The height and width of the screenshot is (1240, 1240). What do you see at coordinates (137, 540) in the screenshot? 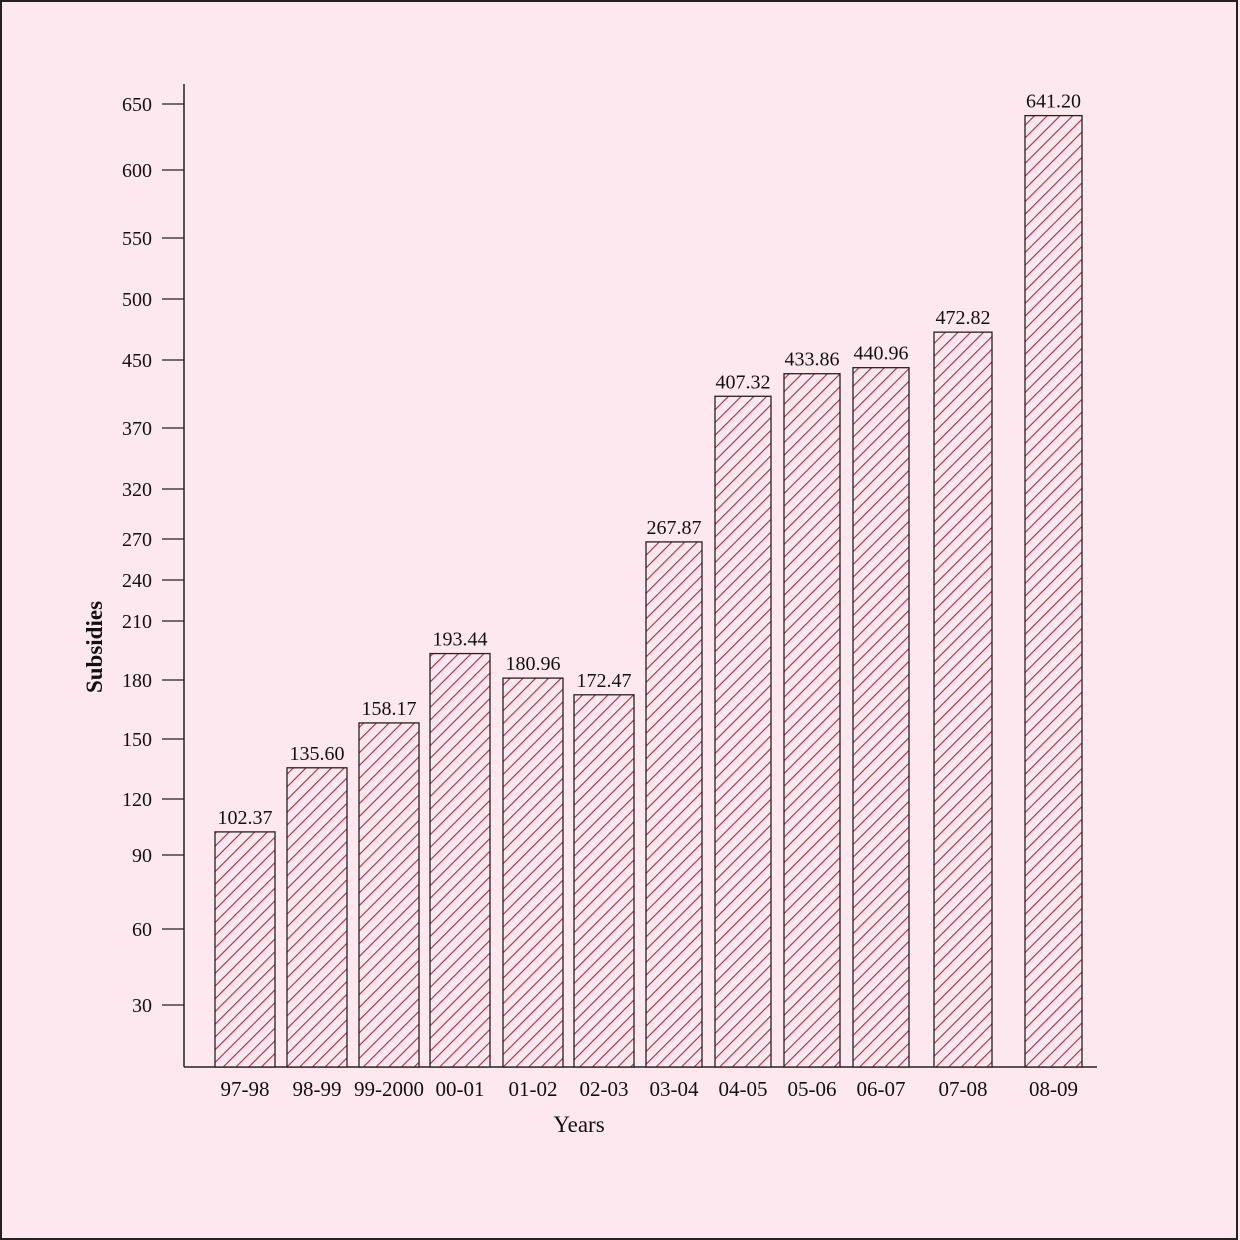
I see `y-tick-label: 270` at bounding box center [137, 540].